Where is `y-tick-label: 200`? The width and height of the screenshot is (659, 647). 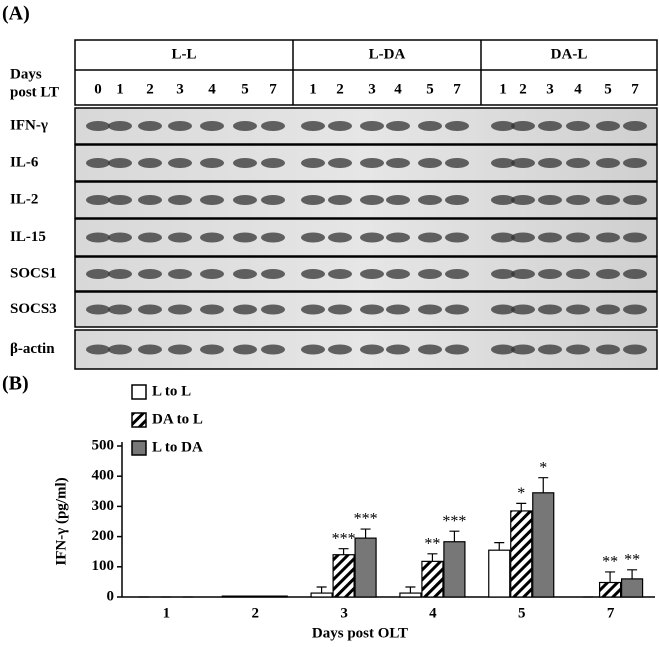 y-tick-label: 200 is located at coordinates (103, 536).